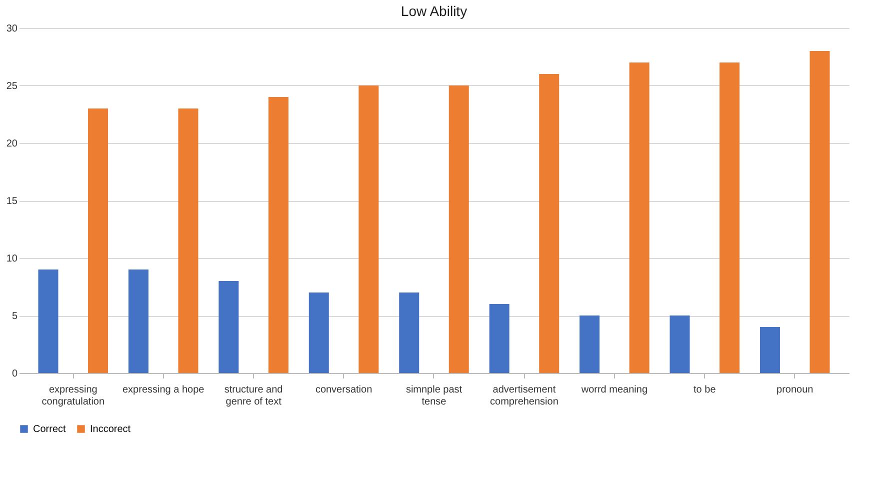  Describe the element at coordinates (73, 396) in the screenshot. I see `x-tick-label: expressing congratulation` at that location.